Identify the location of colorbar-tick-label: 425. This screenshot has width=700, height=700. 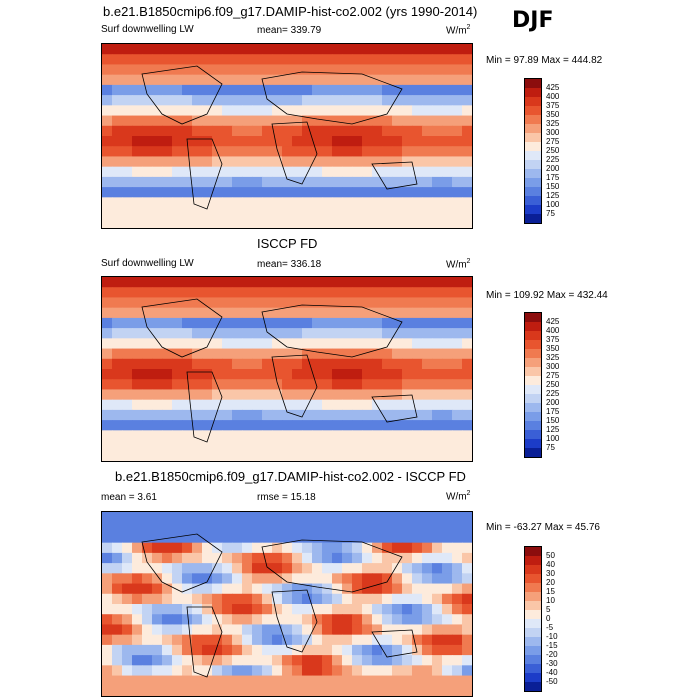
(553, 87).